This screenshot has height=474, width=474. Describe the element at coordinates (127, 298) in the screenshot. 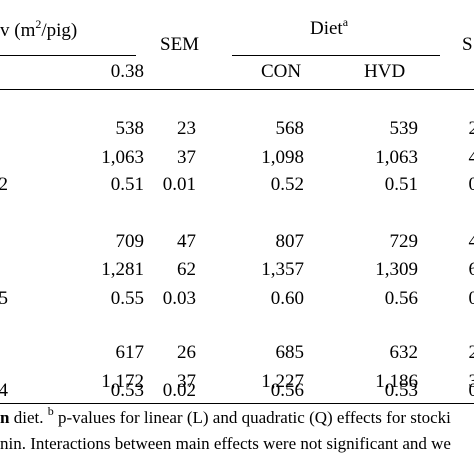

I see `cell-density: 0.55` at that location.